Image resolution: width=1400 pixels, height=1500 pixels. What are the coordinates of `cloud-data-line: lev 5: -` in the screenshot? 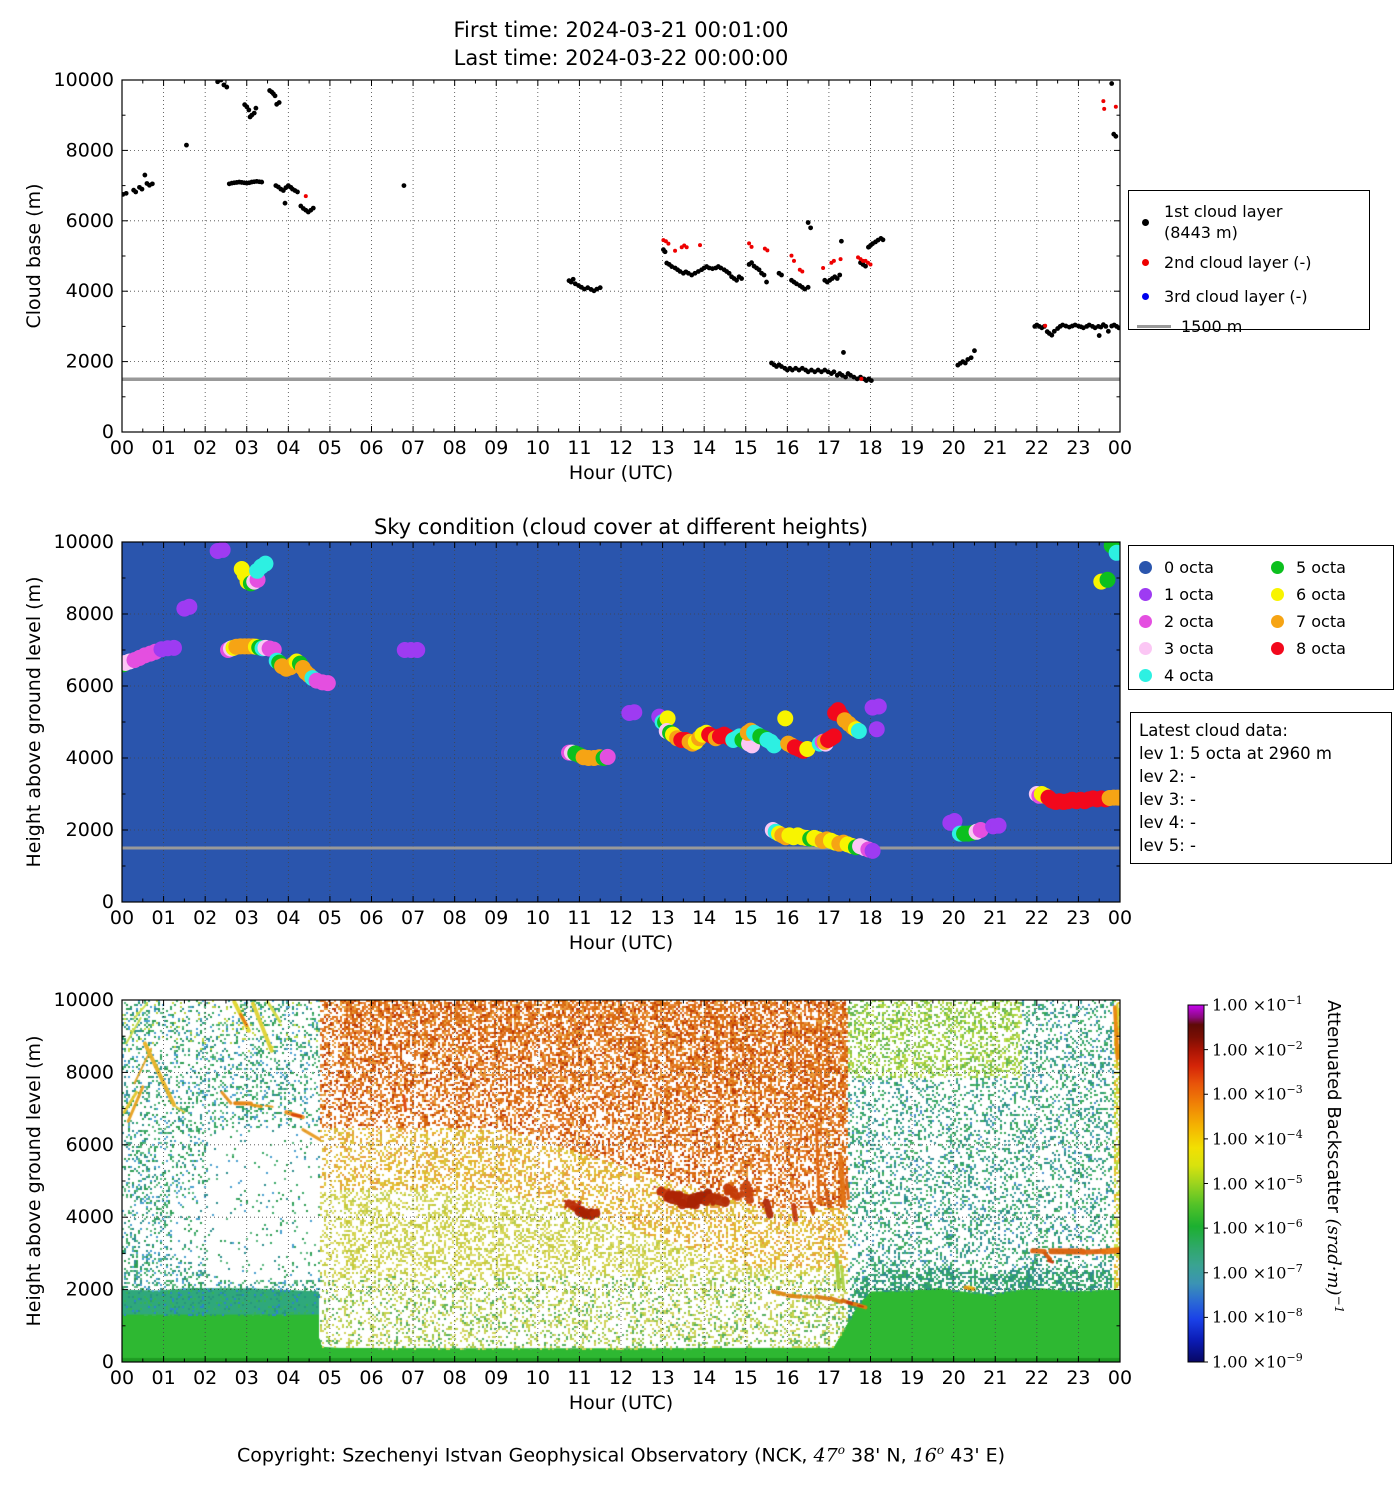 It's located at (1168, 845).